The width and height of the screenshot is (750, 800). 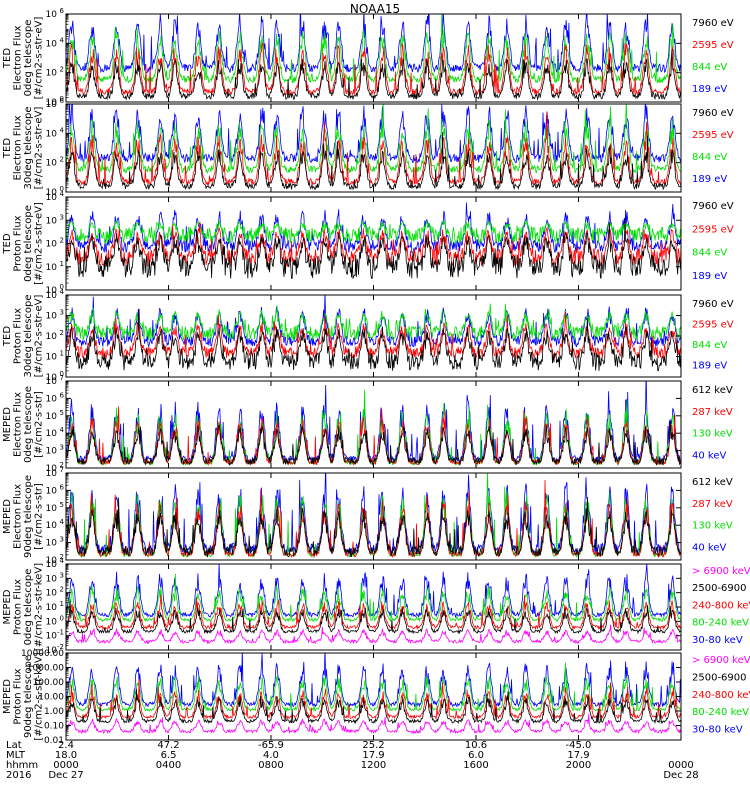 What do you see at coordinates (578, 765) in the screenshot?
I see `x-tick-label: 2000` at bounding box center [578, 765].